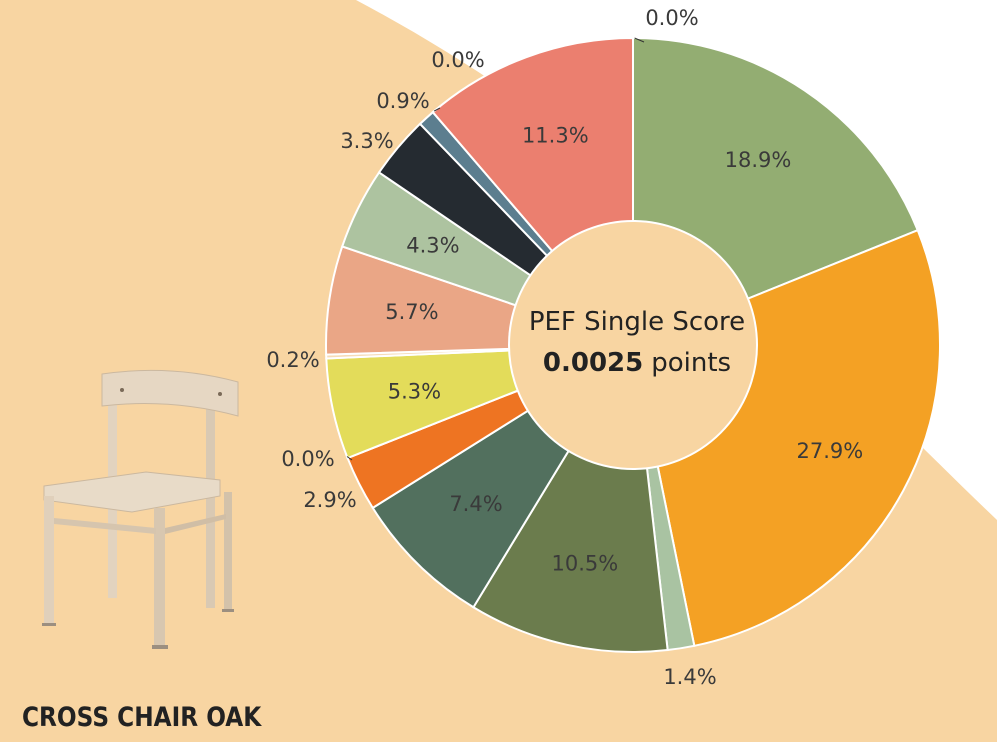 This screenshot has height=742, width=997. I want to click on slice-label-4: 10.5%, so click(585, 563).